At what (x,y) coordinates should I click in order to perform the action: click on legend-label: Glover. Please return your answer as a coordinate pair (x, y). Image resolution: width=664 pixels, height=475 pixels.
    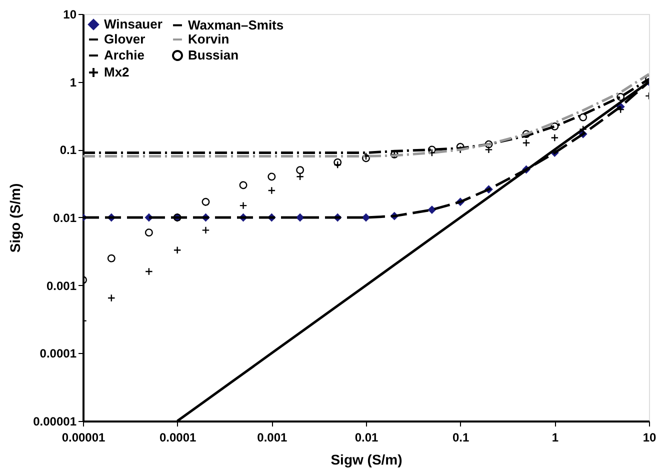
    Looking at the image, I should click on (125, 39).